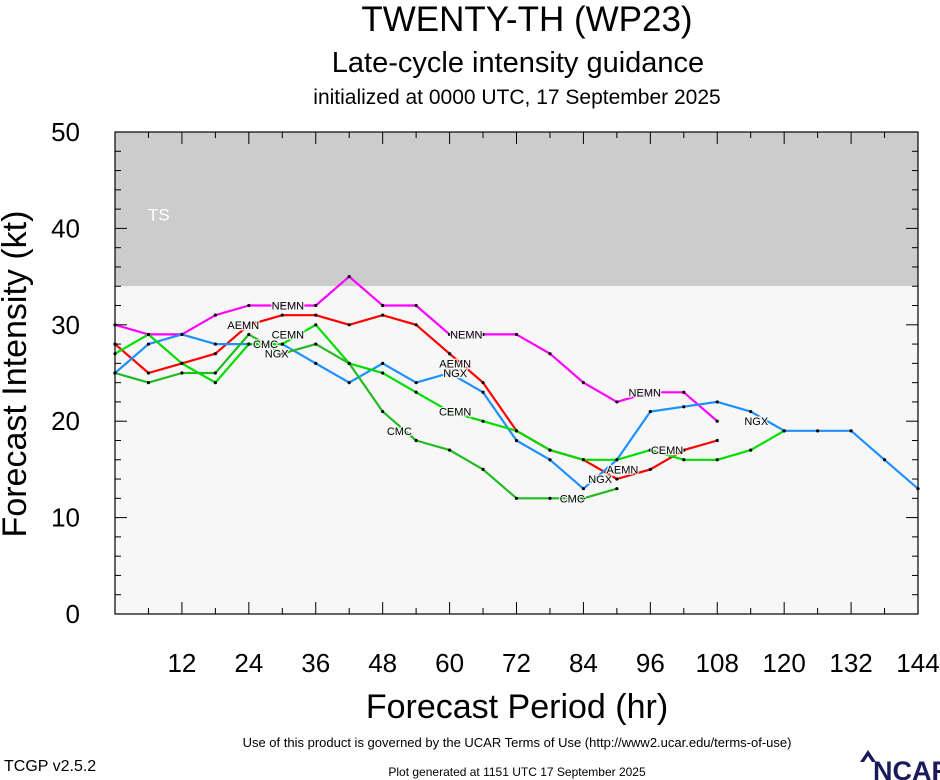  I want to click on series-line-cmc, so click(366, 416).